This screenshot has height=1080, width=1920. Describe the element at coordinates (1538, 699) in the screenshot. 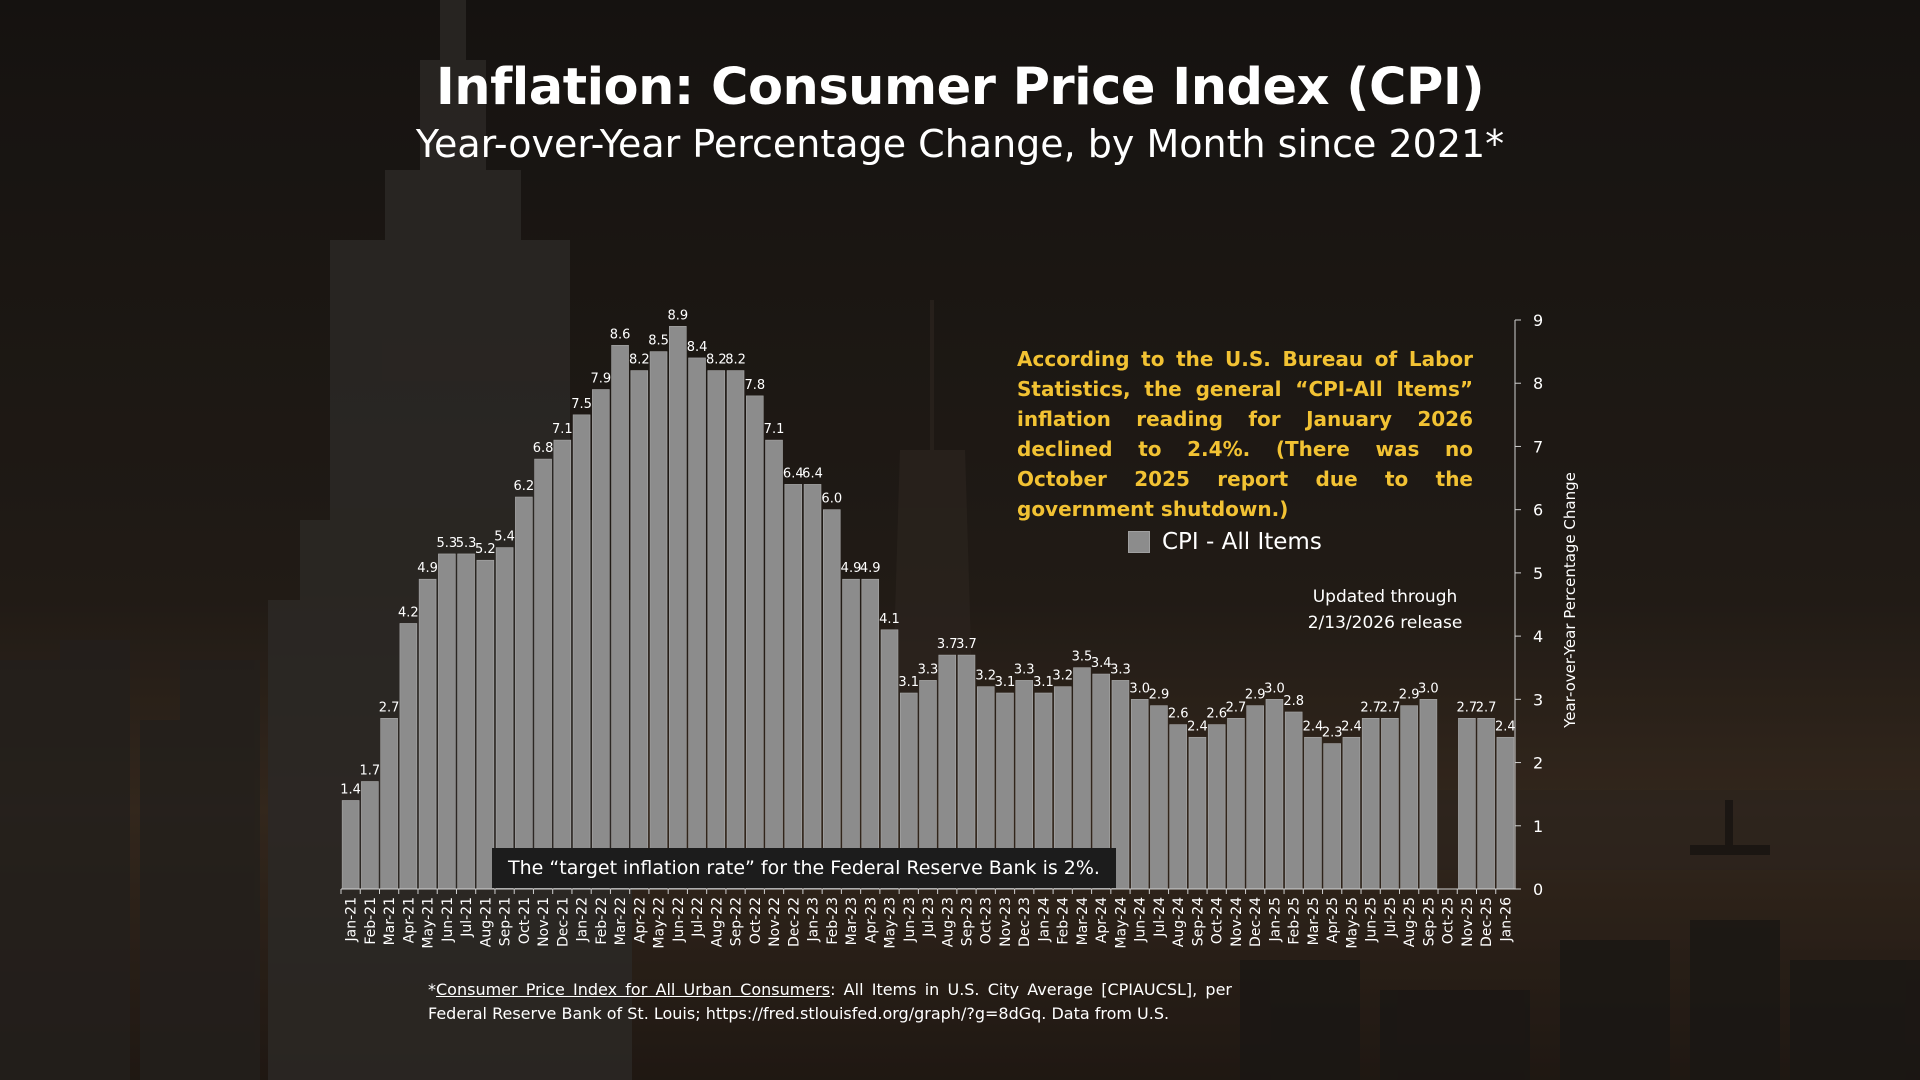

I see `y-tick-label-3: 3` at that location.